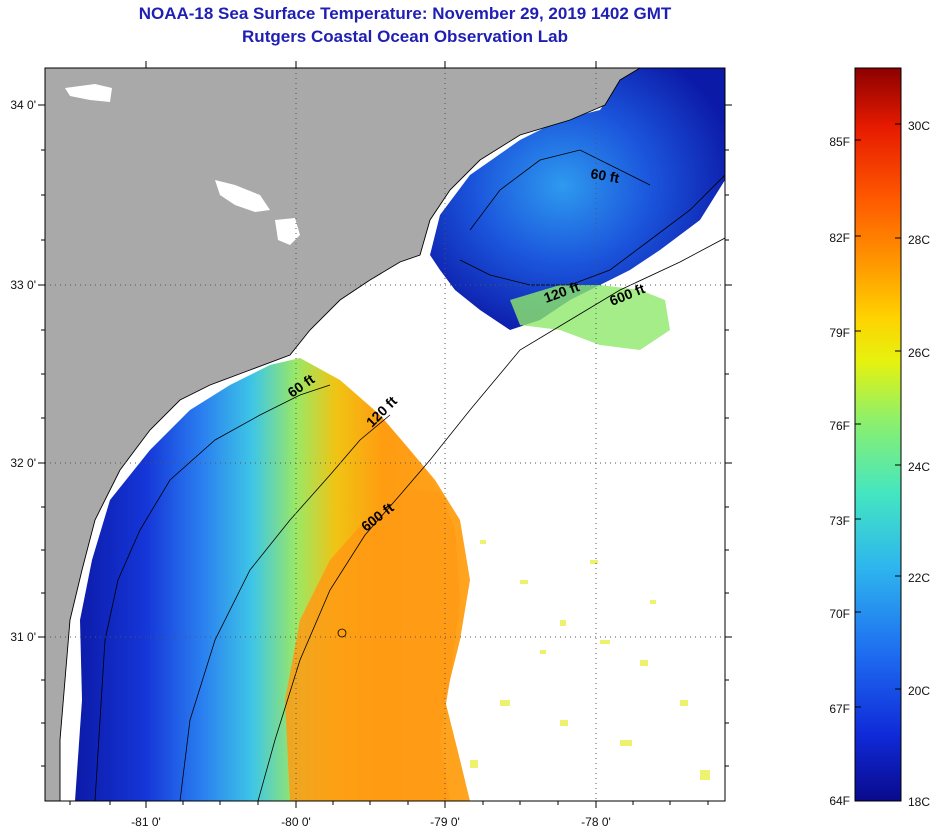 The image size is (936, 832). What do you see at coordinates (878, 415) in the screenshot?
I see `colorbar-ticks` at bounding box center [878, 415].